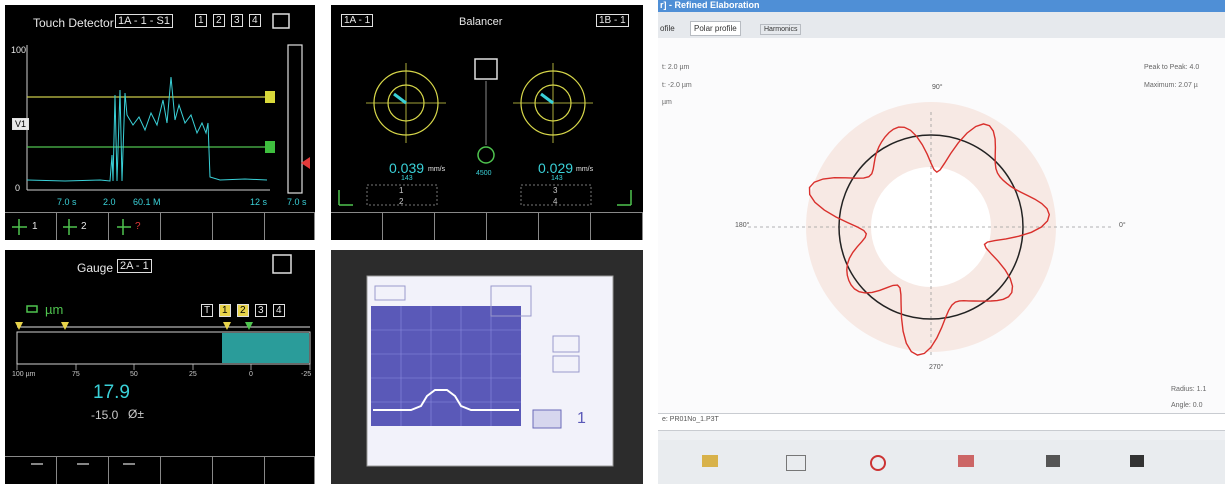  What do you see at coordinates (207, 310) in the screenshot?
I see `gauge-button-t: T` at bounding box center [207, 310].